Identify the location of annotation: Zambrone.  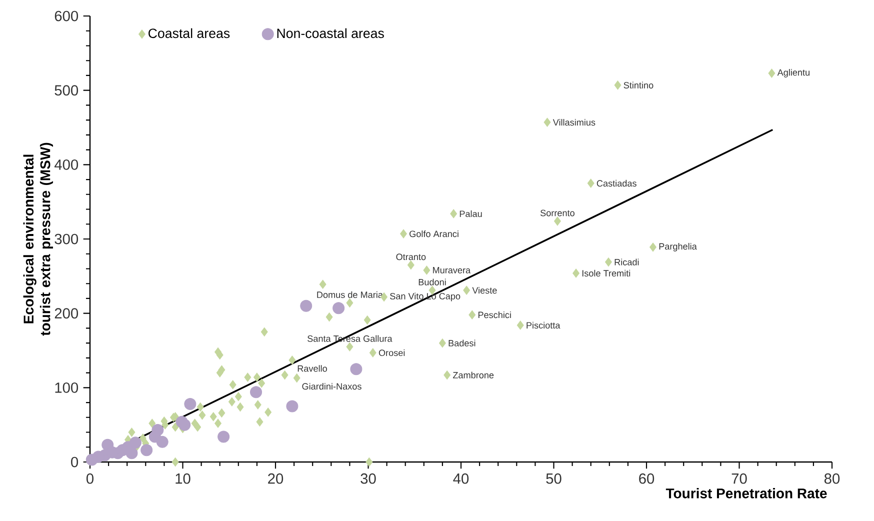
(473, 375).